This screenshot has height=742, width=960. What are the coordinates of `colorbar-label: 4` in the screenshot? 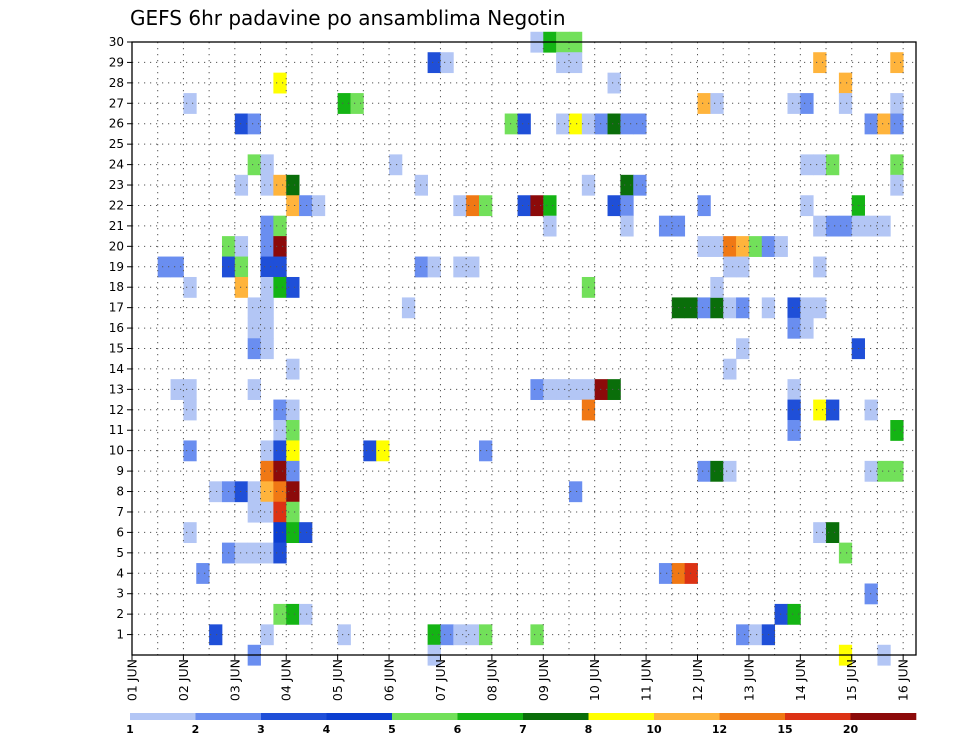 It's located at (327, 729).